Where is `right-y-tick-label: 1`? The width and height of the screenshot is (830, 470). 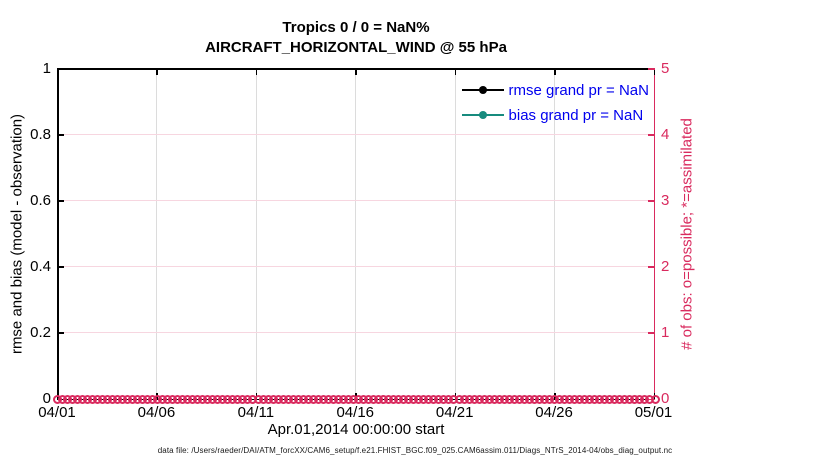
right-y-tick-label: 1 is located at coordinates (665, 332).